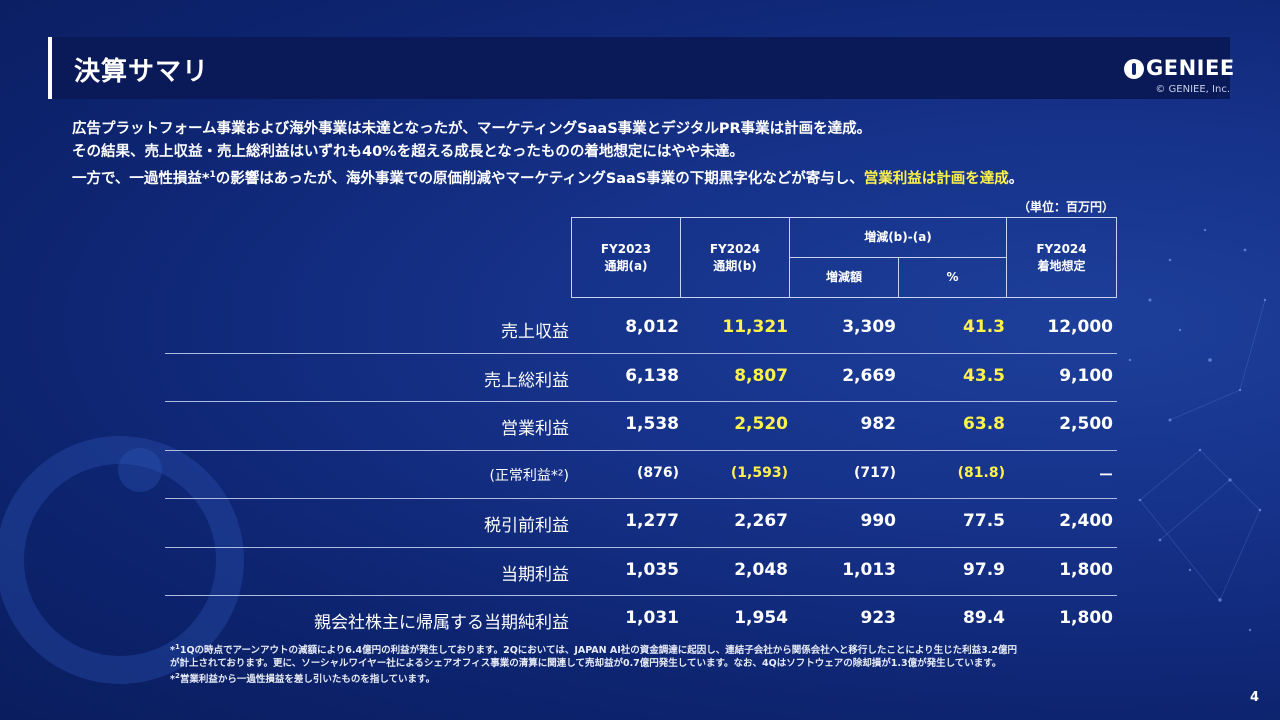 This screenshot has width=1280, height=720. Describe the element at coordinates (761, 375) in the screenshot. I see `cell-fy2024: 8,807` at that location.